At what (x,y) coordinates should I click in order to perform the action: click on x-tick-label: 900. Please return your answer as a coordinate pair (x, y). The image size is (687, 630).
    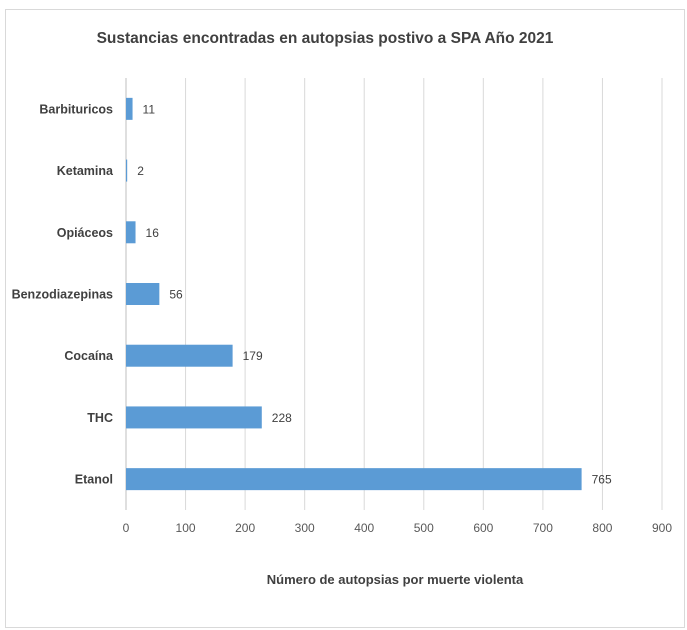
    Looking at the image, I should click on (662, 528).